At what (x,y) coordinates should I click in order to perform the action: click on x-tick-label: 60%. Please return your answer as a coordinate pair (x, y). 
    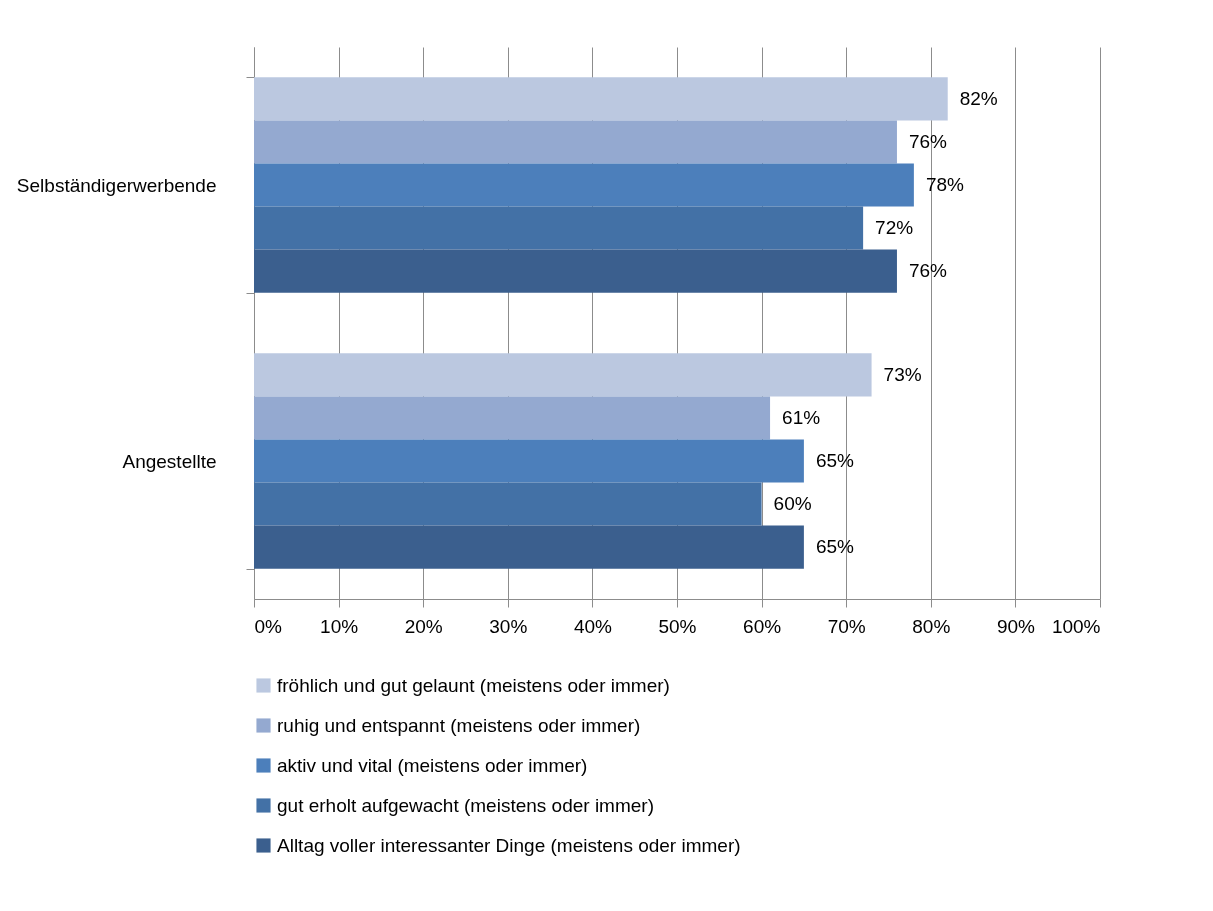
    Looking at the image, I should click on (762, 626).